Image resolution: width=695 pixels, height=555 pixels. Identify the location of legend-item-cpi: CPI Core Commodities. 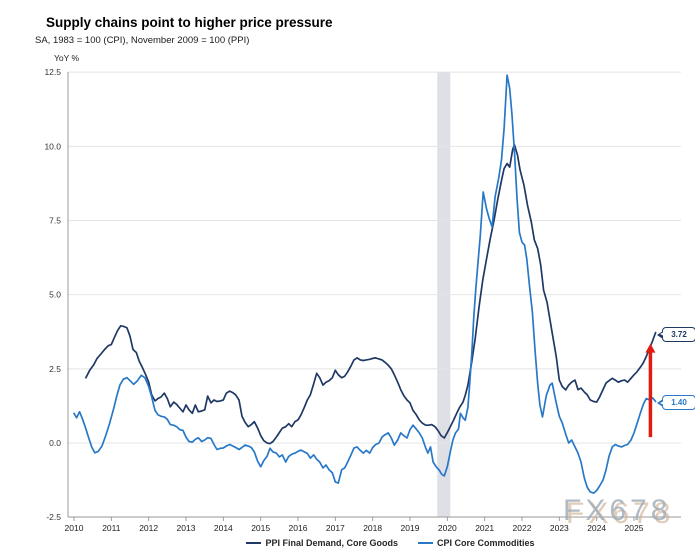
(476, 543).